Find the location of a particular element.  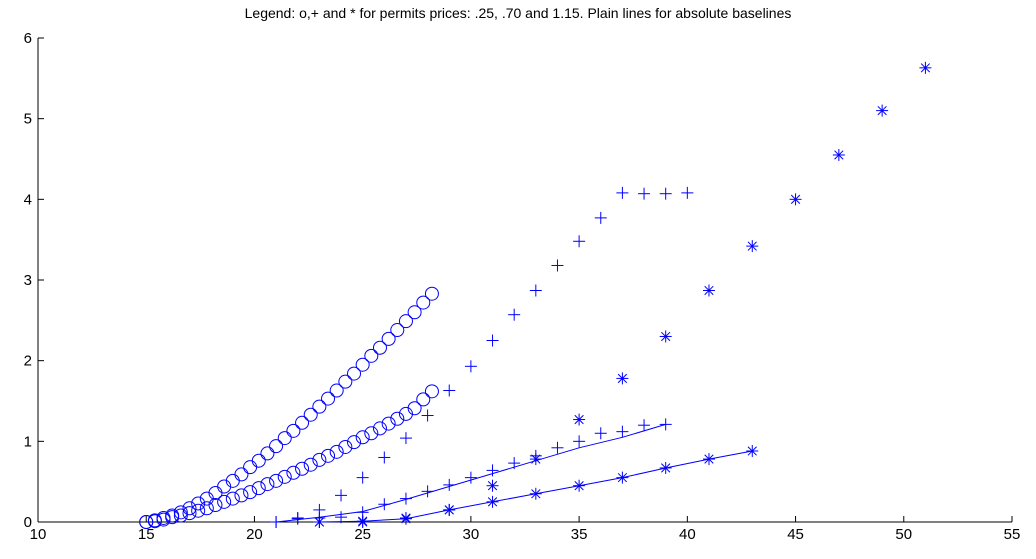

y-tick-label: 2 is located at coordinates (28, 361).